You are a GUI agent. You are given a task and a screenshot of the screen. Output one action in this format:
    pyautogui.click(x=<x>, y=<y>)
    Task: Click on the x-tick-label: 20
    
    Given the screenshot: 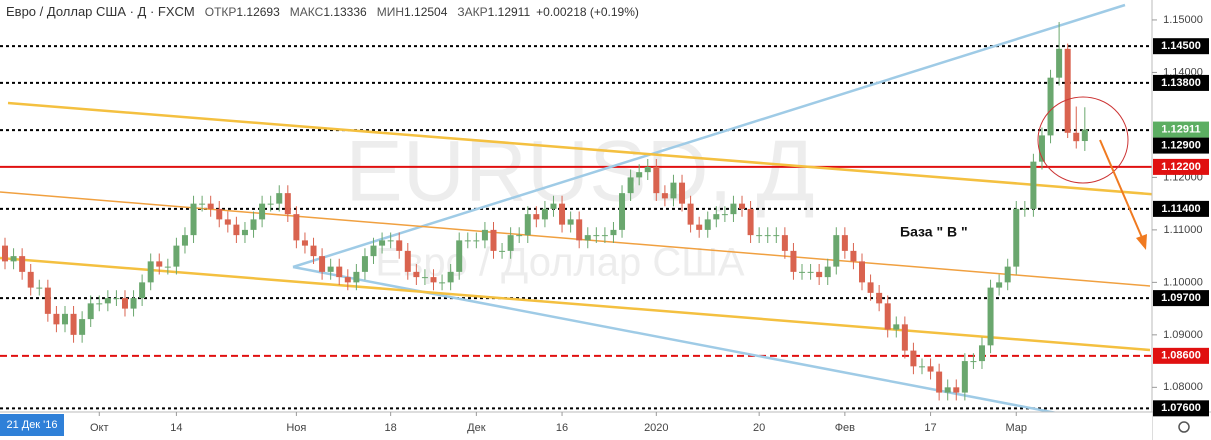 What is the action you would take?
    pyautogui.click(x=759, y=428)
    